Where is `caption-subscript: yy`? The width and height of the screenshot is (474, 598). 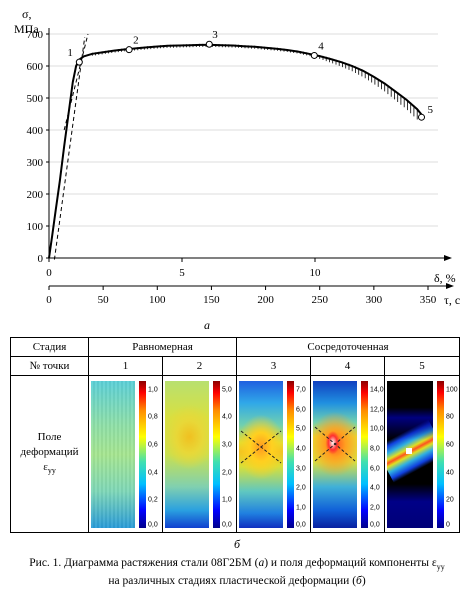 caption-subscript: yy is located at coordinates (440, 567).